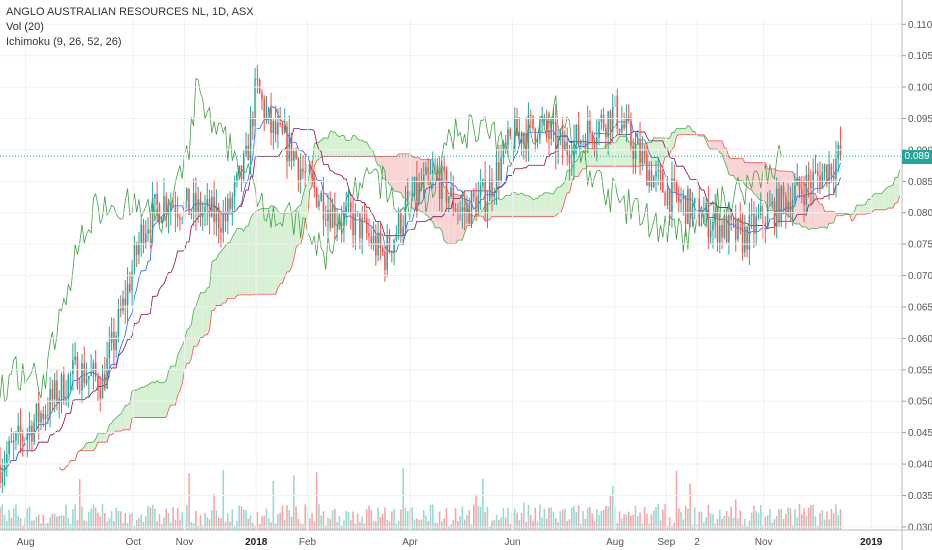 This screenshot has height=550, width=932. I want to click on y-tick-label: 0.030, so click(920, 527).